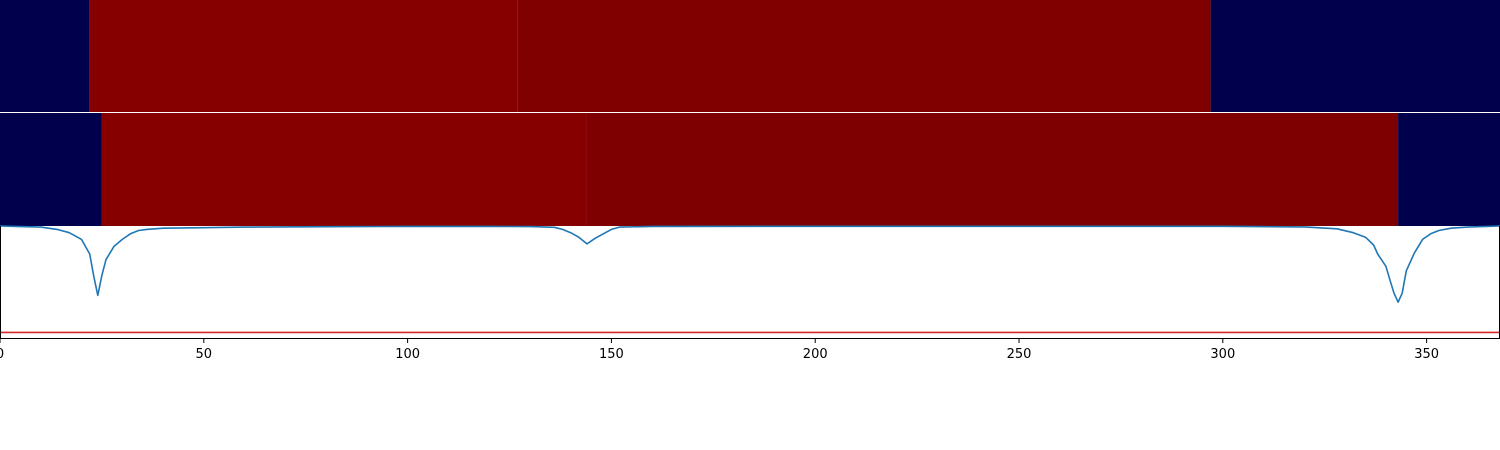 This screenshot has height=450, width=1500. What do you see at coordinates (407, 354) in the screenshot?
I see `x-tick-label: 100` at bounding box center [407, 354].